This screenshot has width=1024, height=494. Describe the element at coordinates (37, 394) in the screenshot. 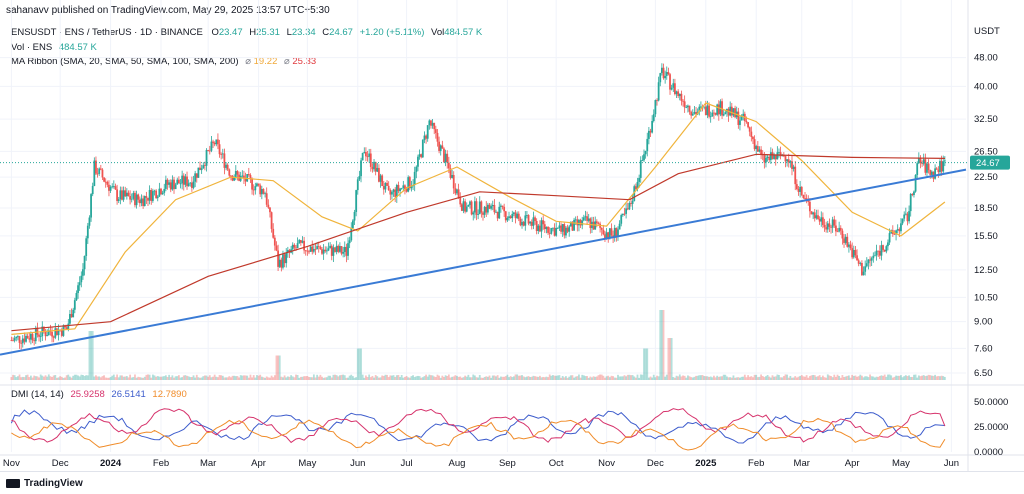

I see `dmi-label: DMI (14, 14)` at that location.